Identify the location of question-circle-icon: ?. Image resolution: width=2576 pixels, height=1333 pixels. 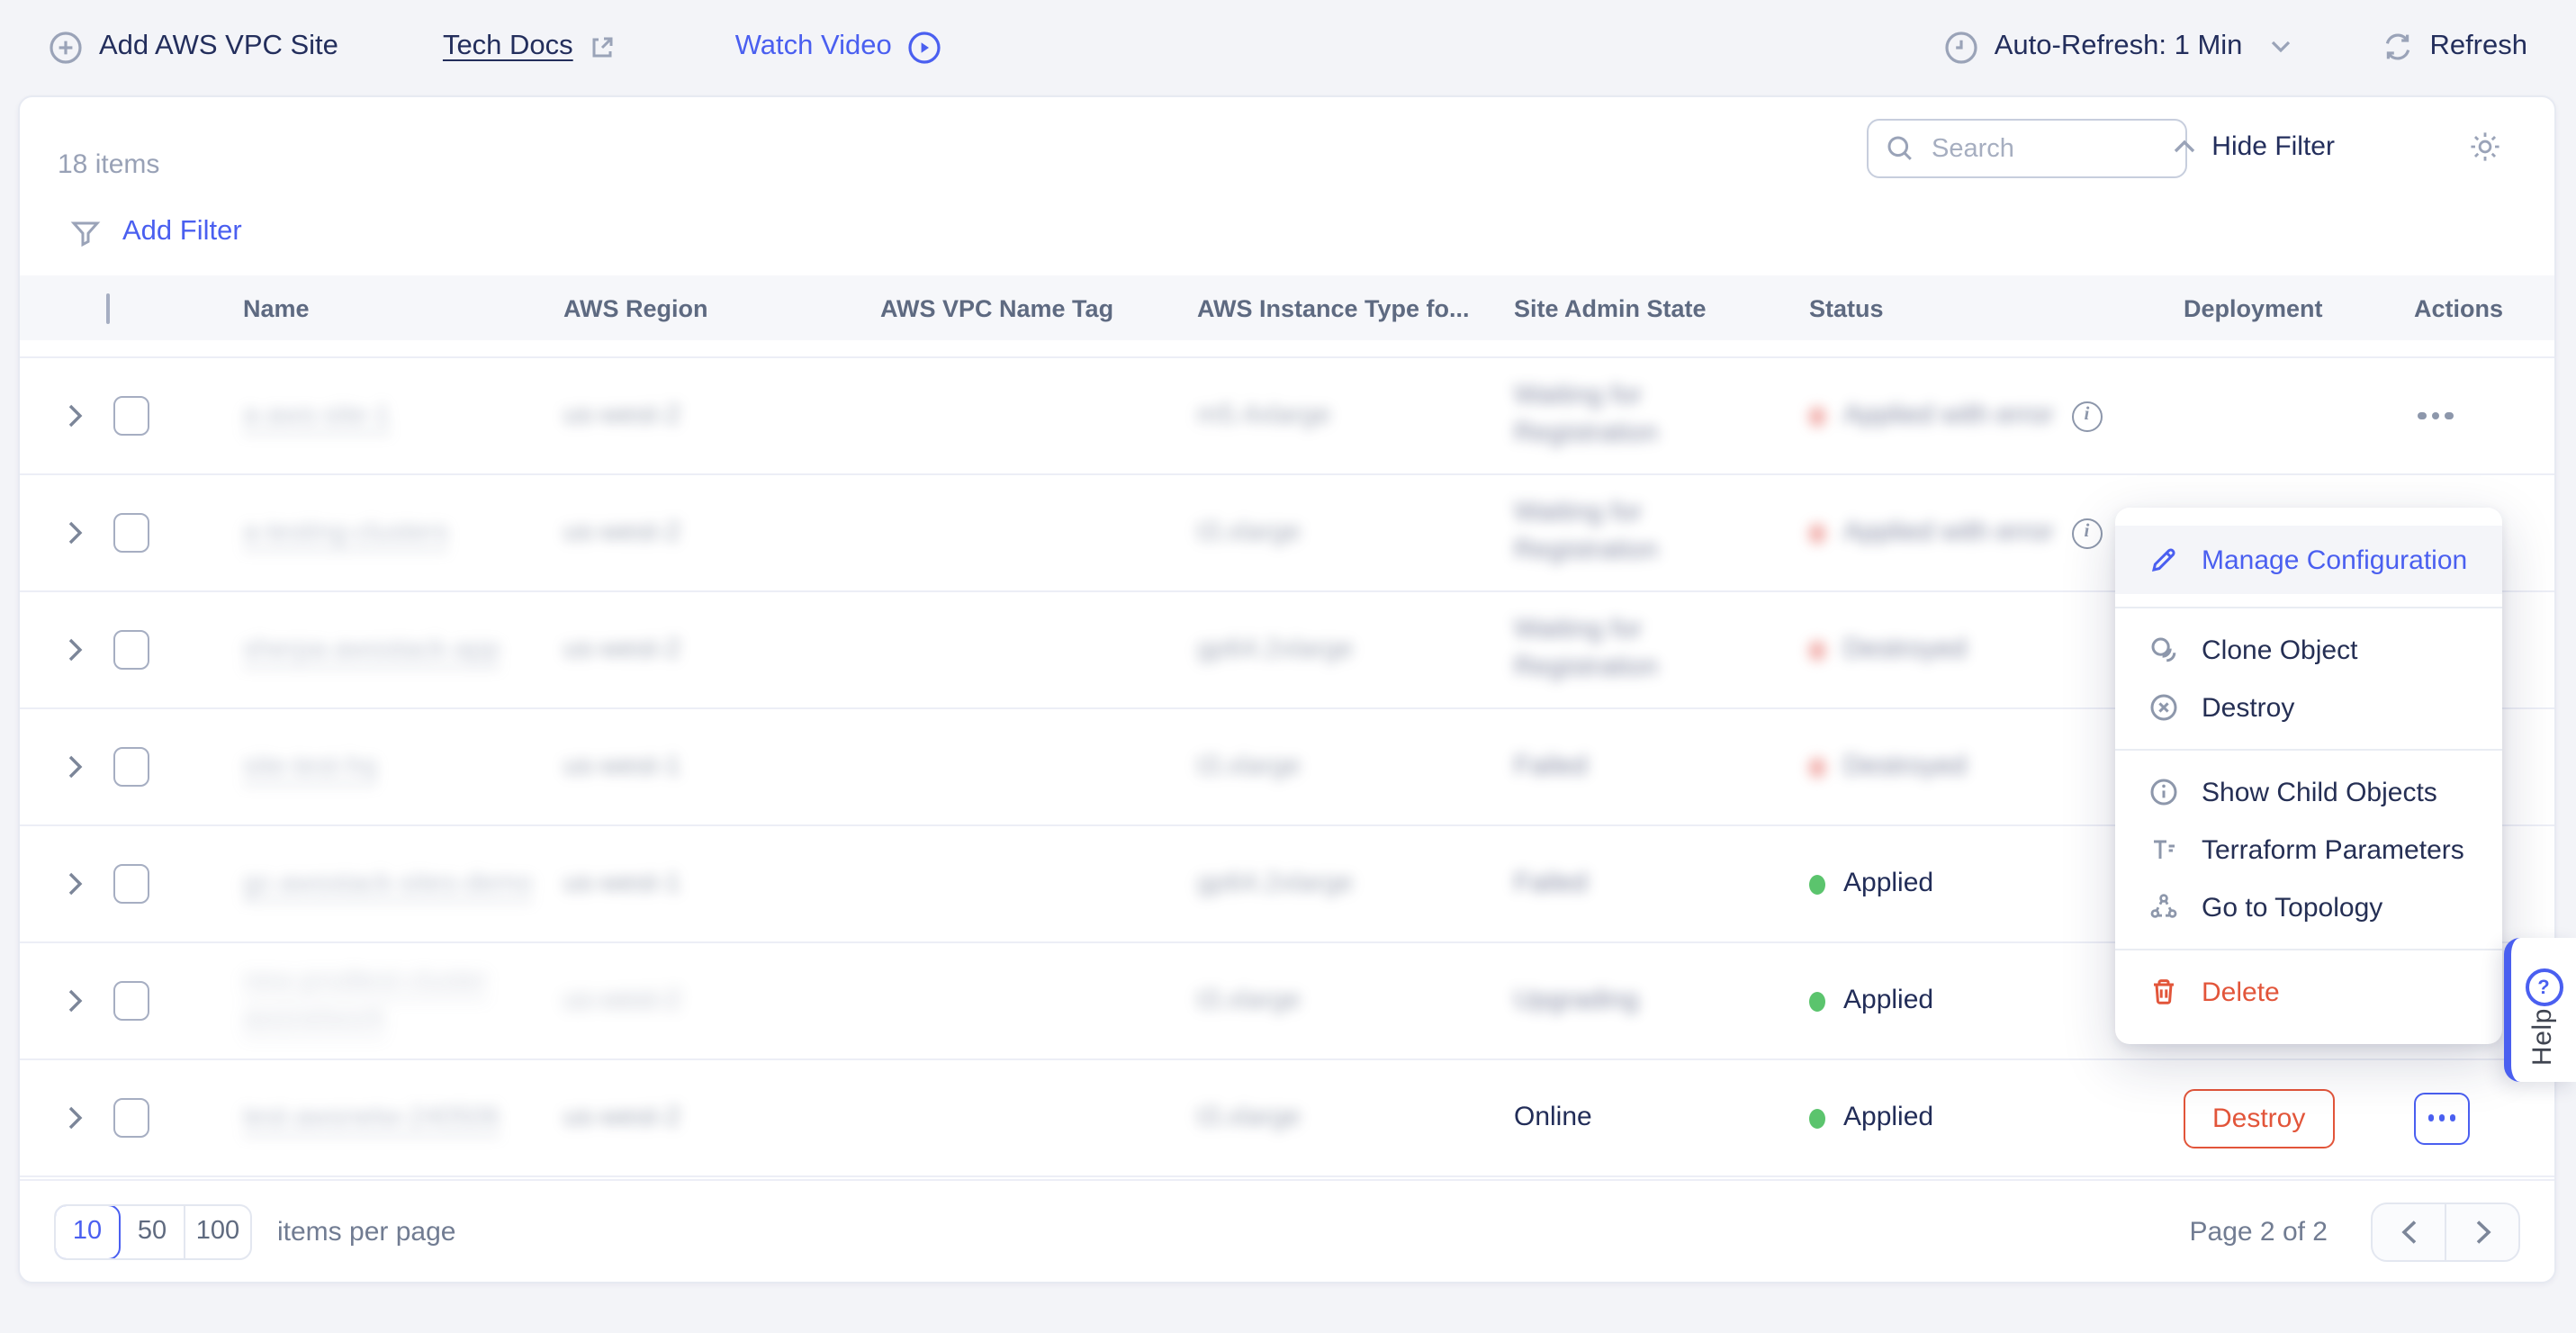
(2543, 987).